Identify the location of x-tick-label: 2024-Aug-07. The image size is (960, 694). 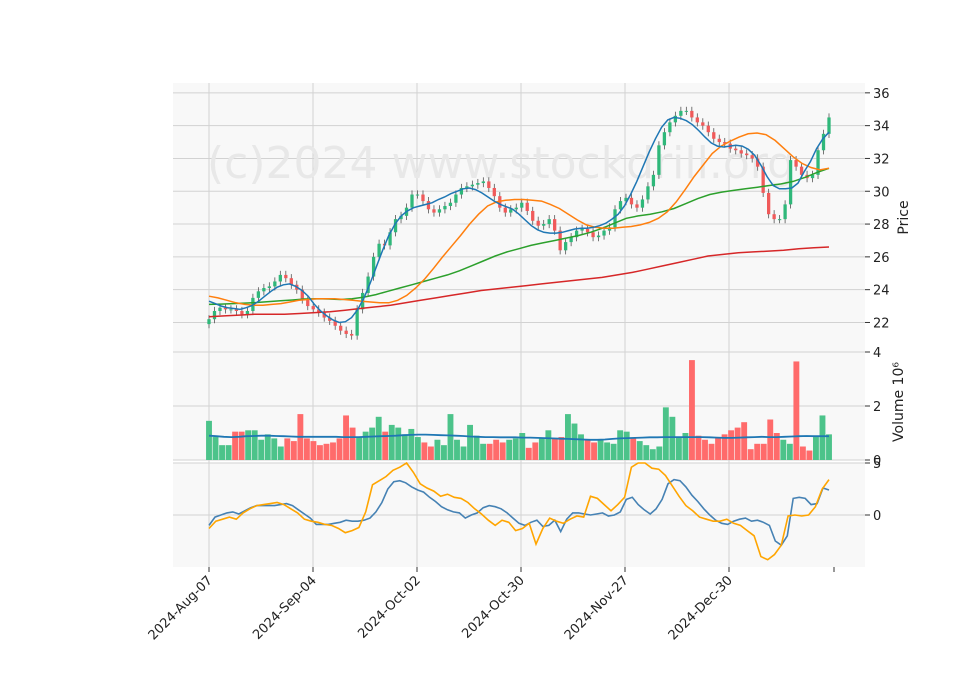
(181, 608).